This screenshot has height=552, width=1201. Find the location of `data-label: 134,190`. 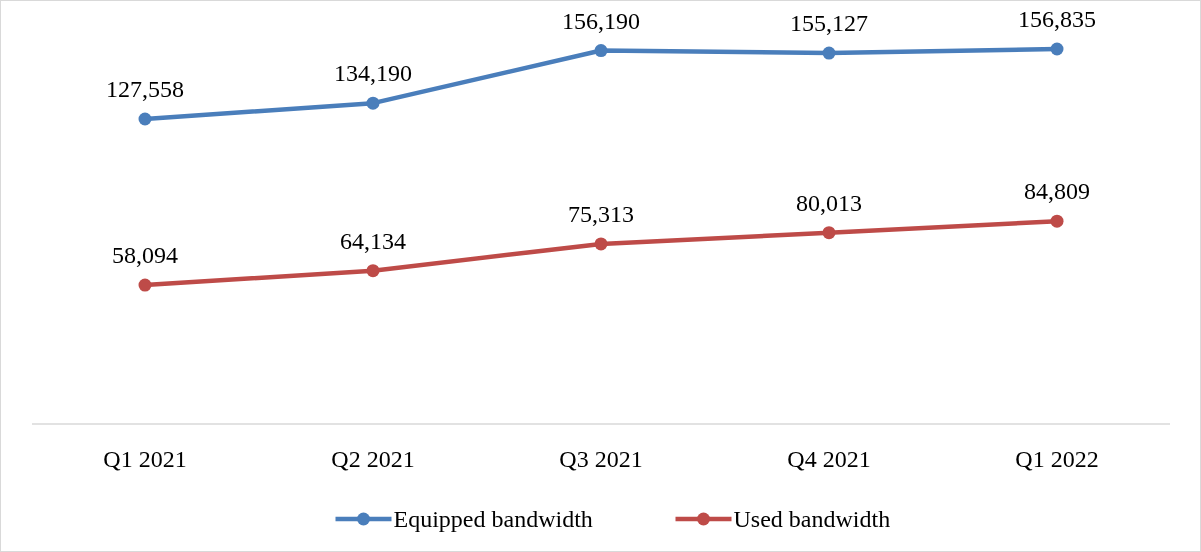

data-label: 134,190 is located at coordinates (373, 73).